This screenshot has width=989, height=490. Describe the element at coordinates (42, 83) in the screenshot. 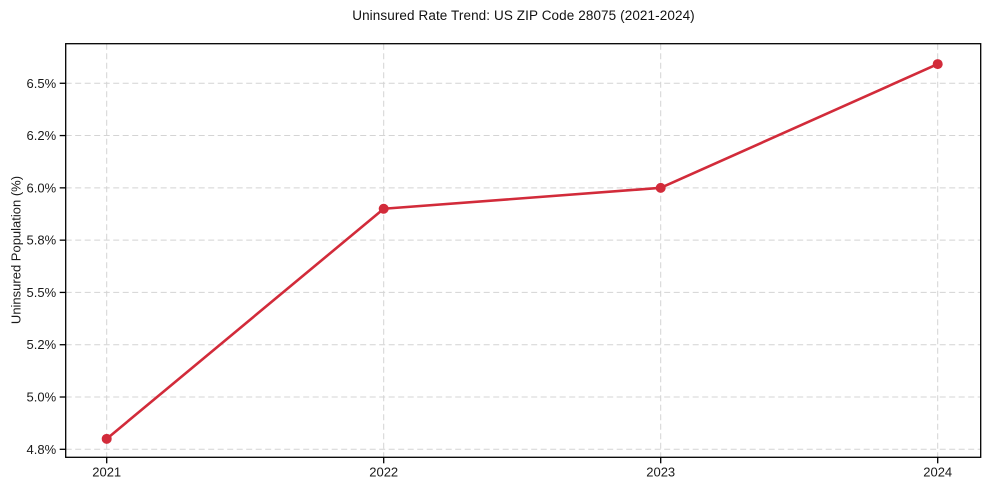

I see `y-tick-label: 6.5%` at that location.